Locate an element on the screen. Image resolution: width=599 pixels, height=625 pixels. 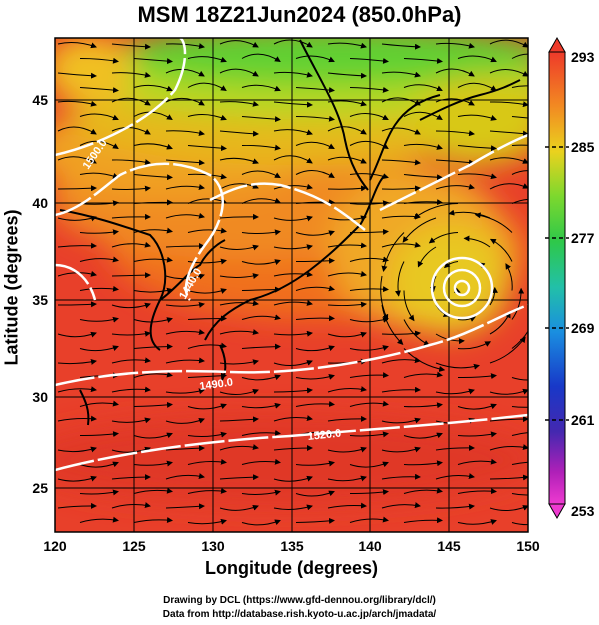
x-tick-label: 135 is located at coordinates (292, 546).